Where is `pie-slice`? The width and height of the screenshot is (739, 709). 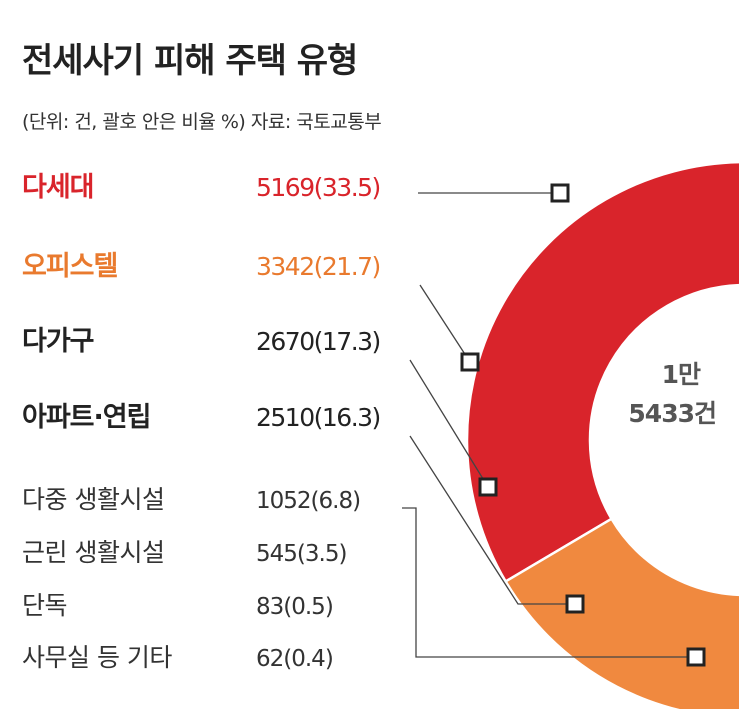
pie-slice is located at coordinates (621, 613).